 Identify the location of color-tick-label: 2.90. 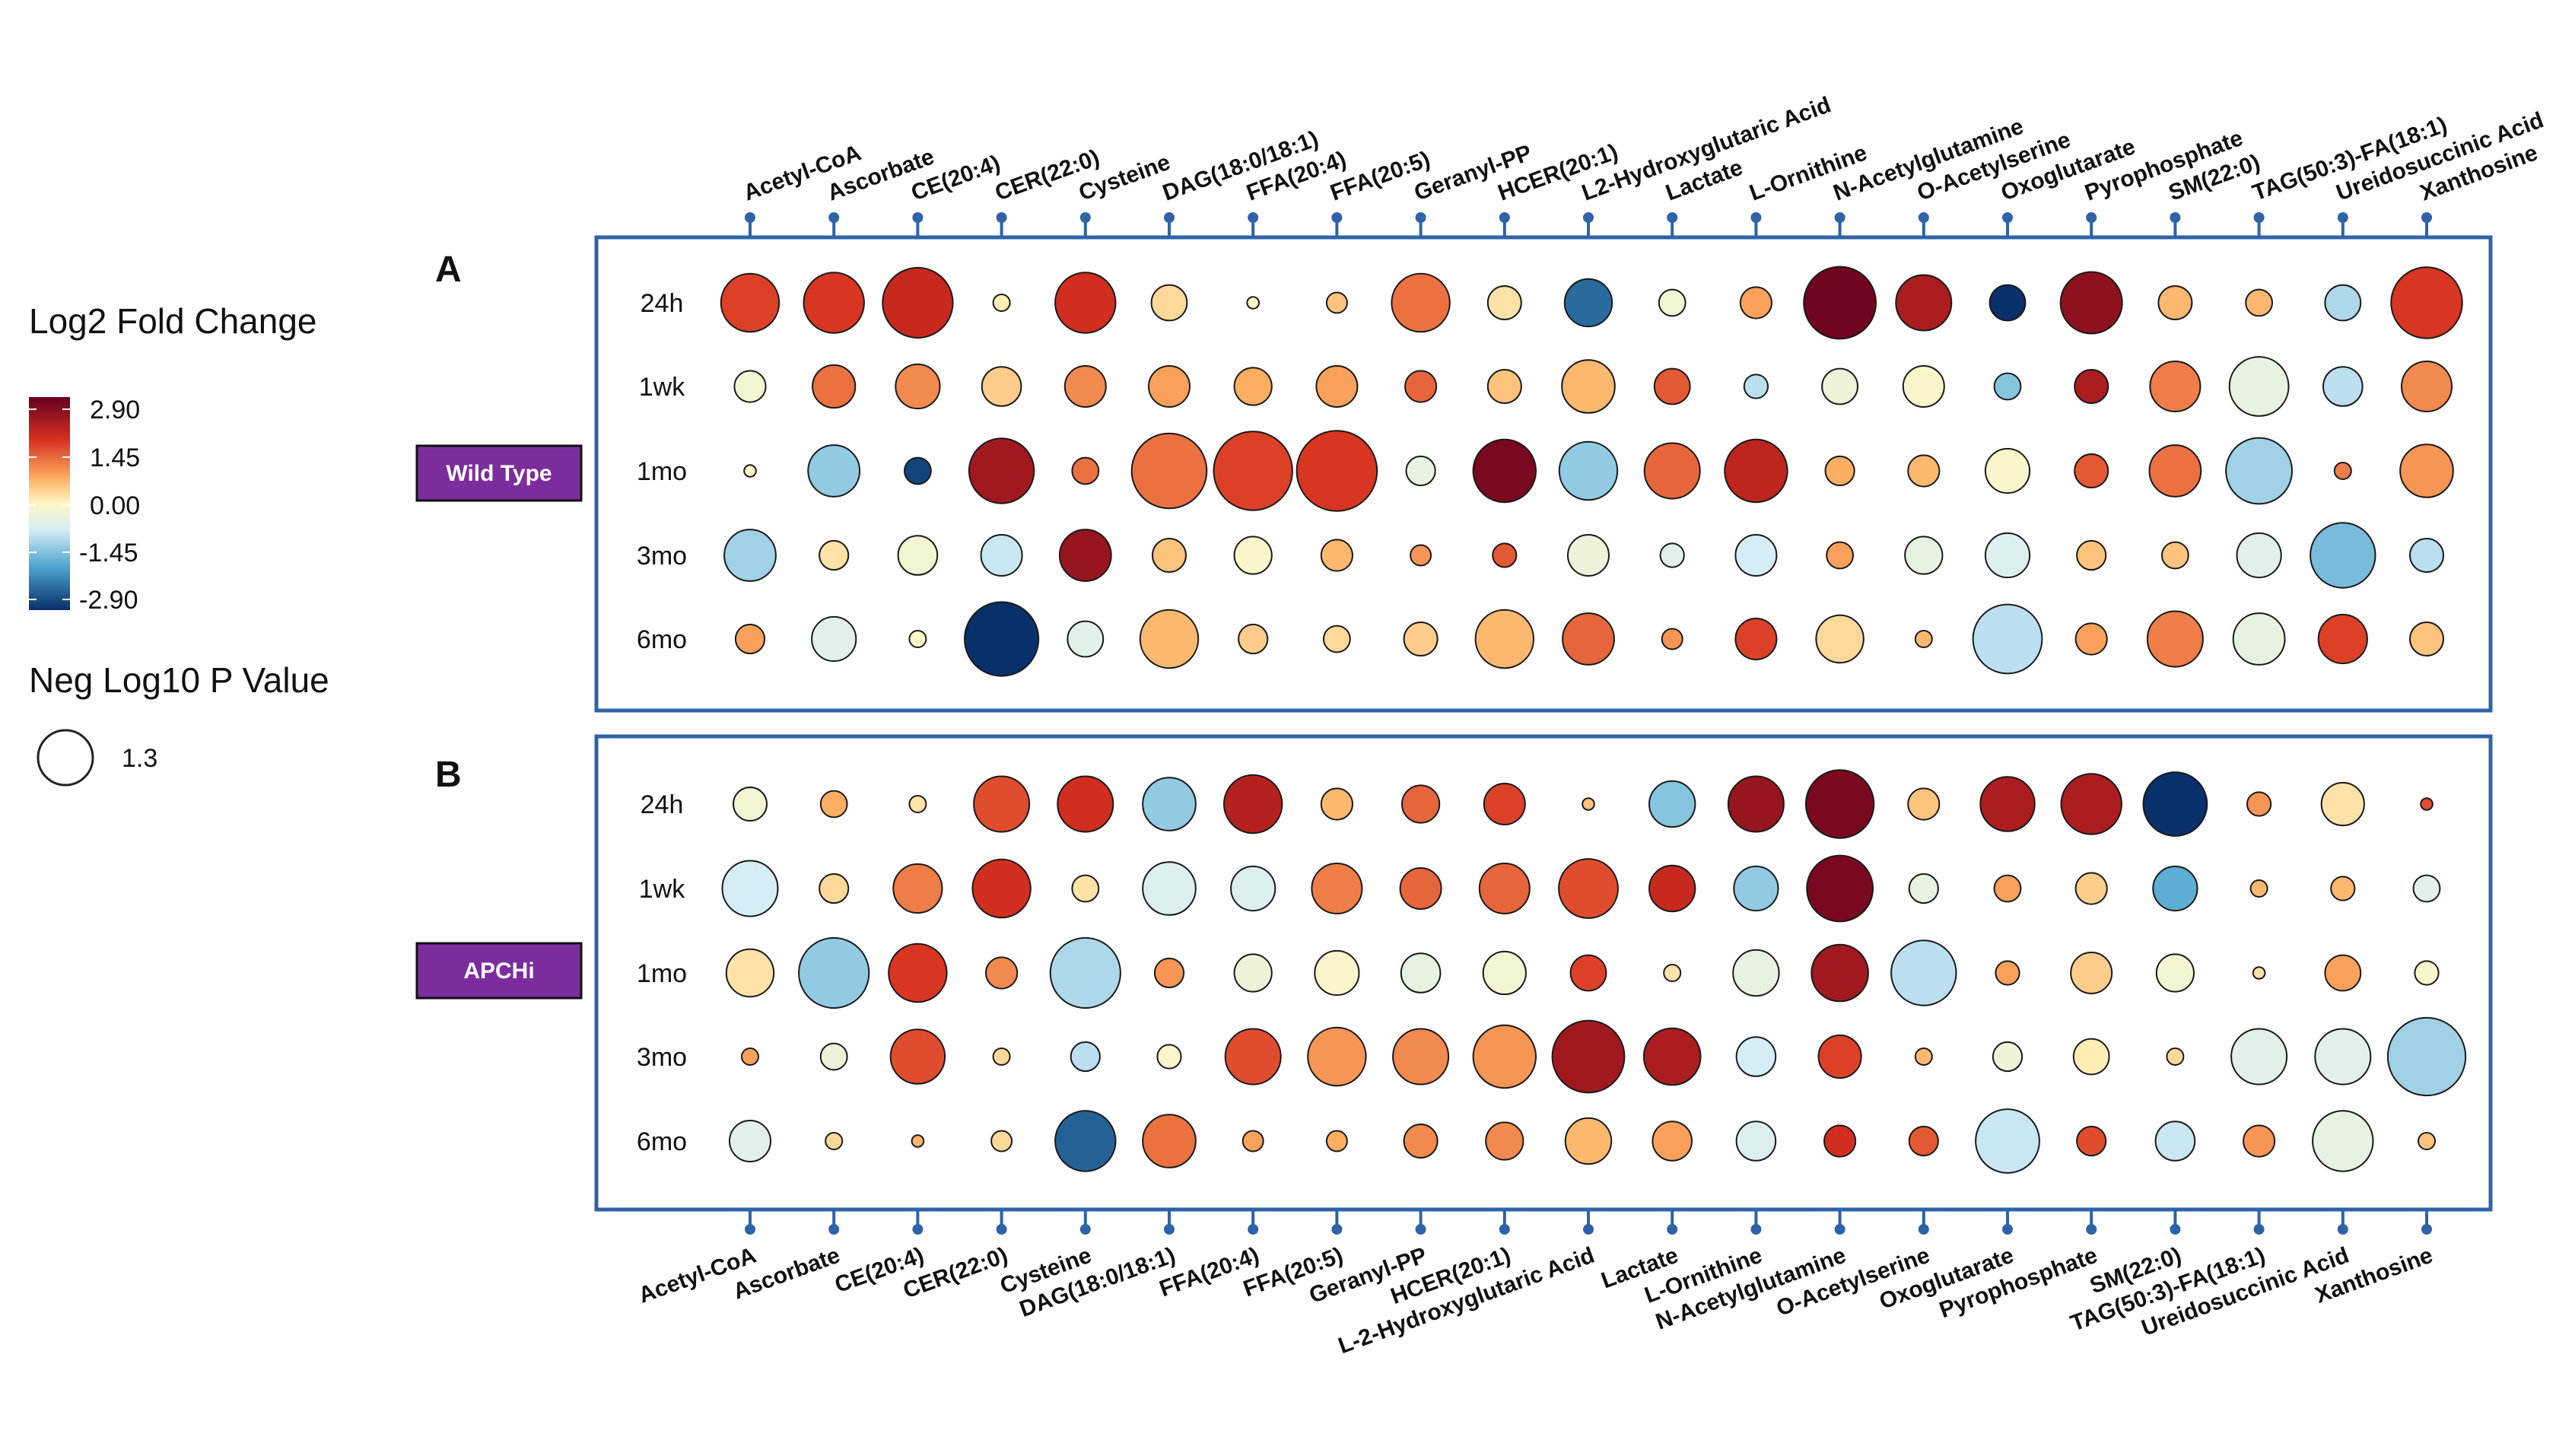
(115, 410).